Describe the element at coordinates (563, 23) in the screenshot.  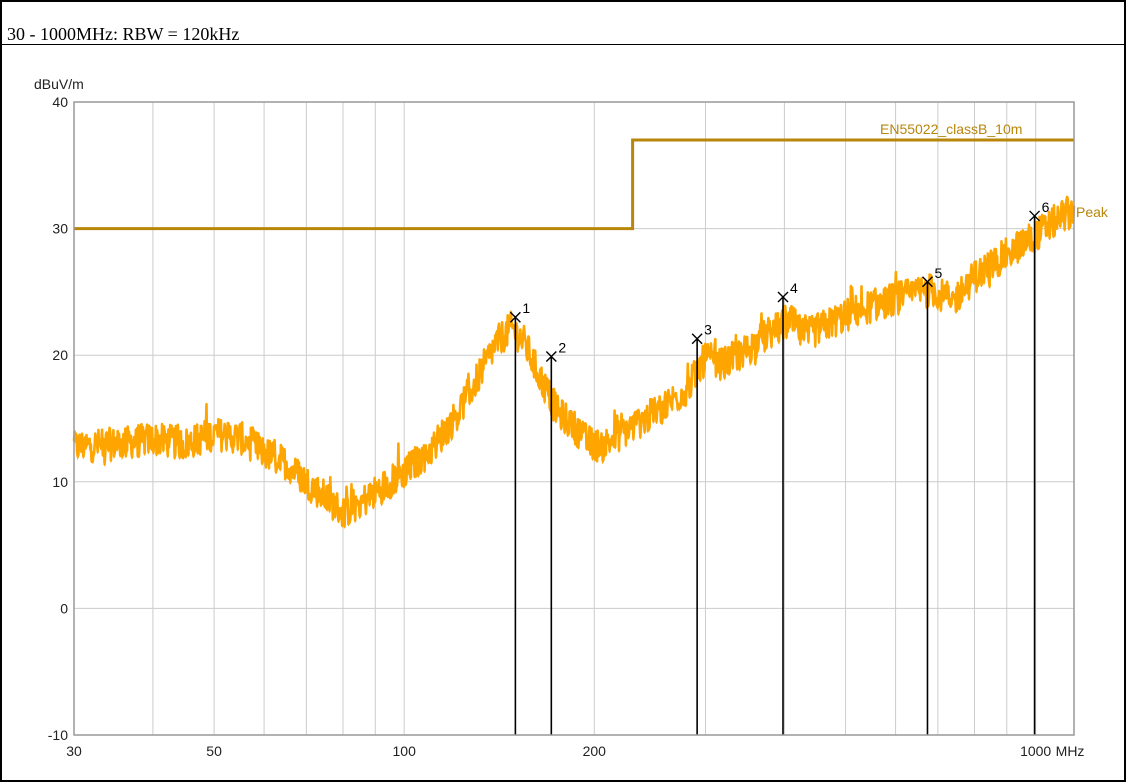
I see `caption-bar: 30 - 1000MHz: RBW = 120kHz` at that location.